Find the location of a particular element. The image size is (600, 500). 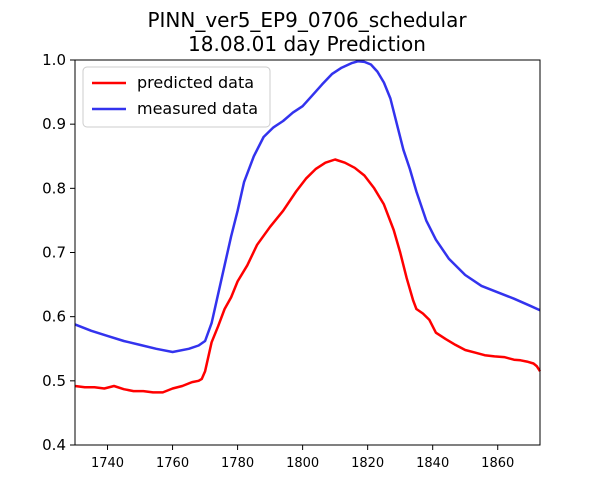

x-tick-label: 1820 is located at coordinates (367, 463).